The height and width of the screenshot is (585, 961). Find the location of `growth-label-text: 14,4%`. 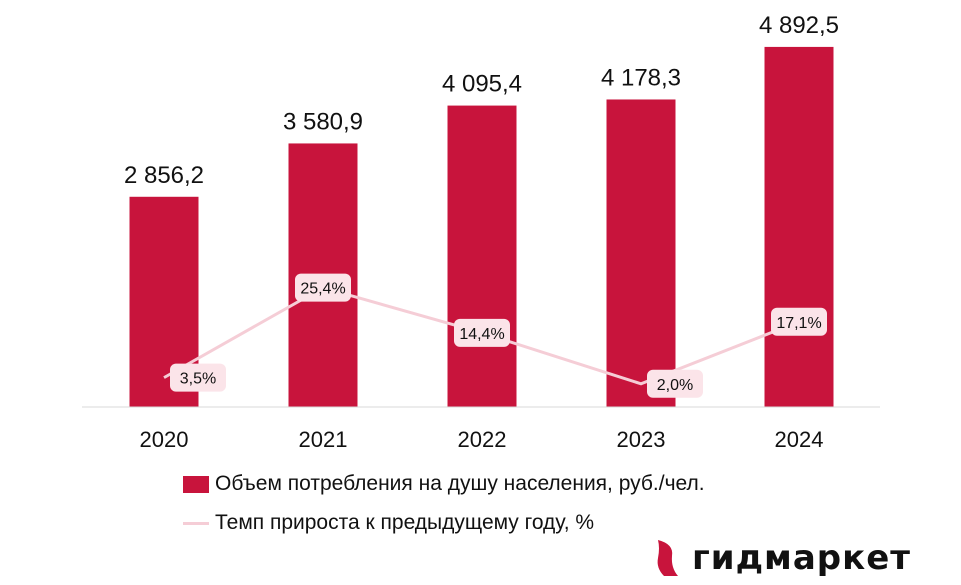

growth-label-text: 14,4% is located at coordinates (481, 334).